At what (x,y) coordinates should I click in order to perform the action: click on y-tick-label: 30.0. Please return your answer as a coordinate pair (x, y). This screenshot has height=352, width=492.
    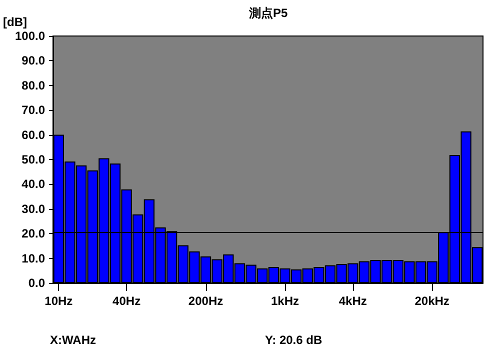
    Looking at the image, I should click on (34, 209).